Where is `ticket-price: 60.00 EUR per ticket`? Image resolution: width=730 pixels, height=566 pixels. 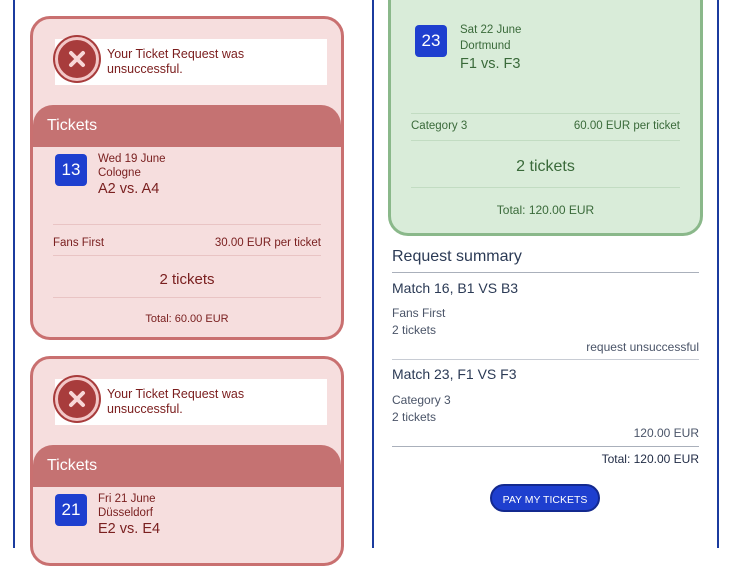 ticket-price: 60.00 EUR per ticket is located at coordinates (626, 126).